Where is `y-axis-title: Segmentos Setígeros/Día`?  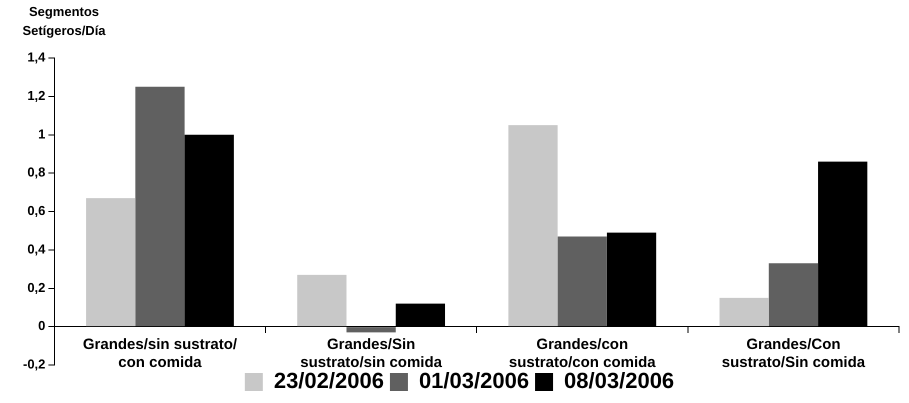 y-axis-title: Segmentos Setígeros/Día is located at coordinates (64, 21).